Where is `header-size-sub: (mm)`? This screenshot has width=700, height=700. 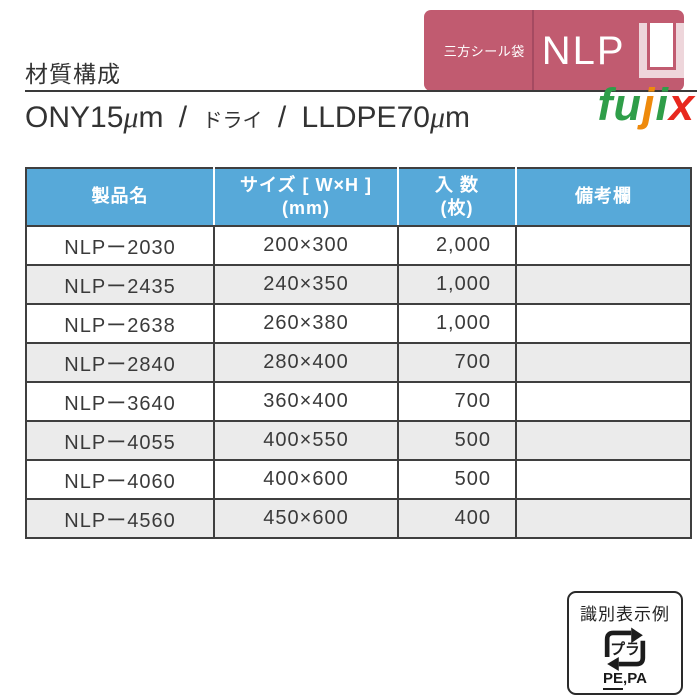 header-size-sub: (mm) is located at coordinates (306, 208).